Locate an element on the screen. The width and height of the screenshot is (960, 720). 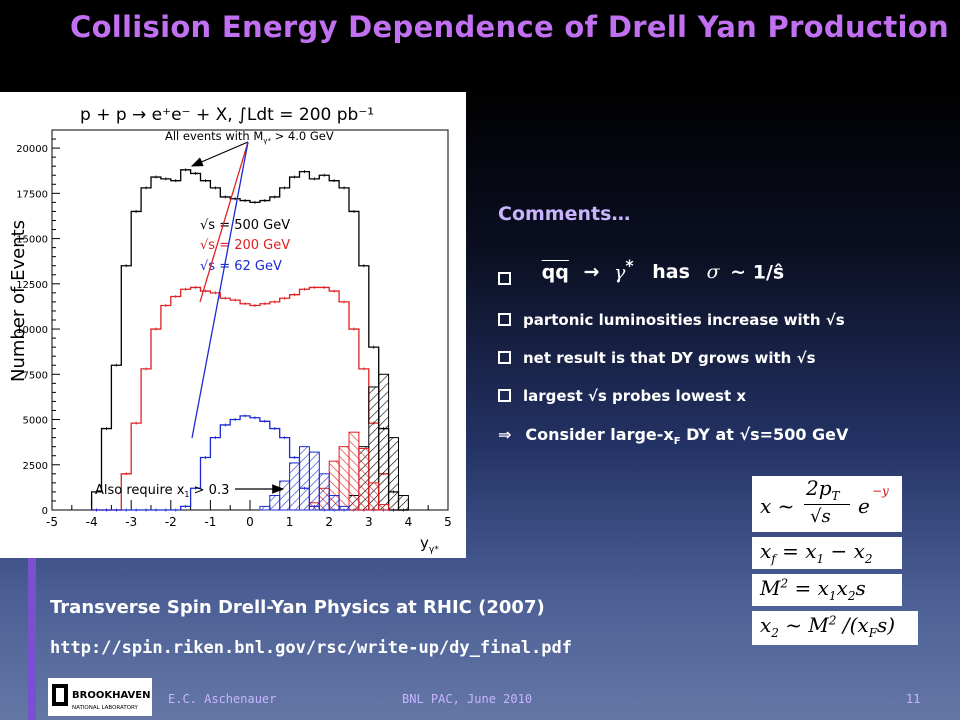
formula-star: * is located at coordinates (629, 265).